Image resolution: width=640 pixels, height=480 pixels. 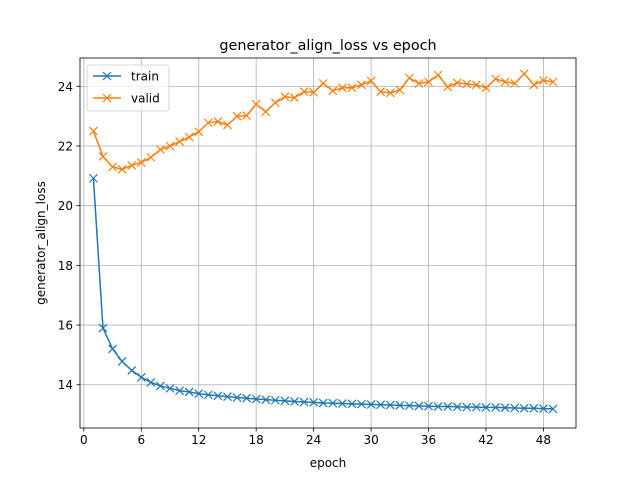 What do you see at coordinates (126, 99) in the screenshot?
I see `legend-item-valid: valid` at bounding box center [126, 99].